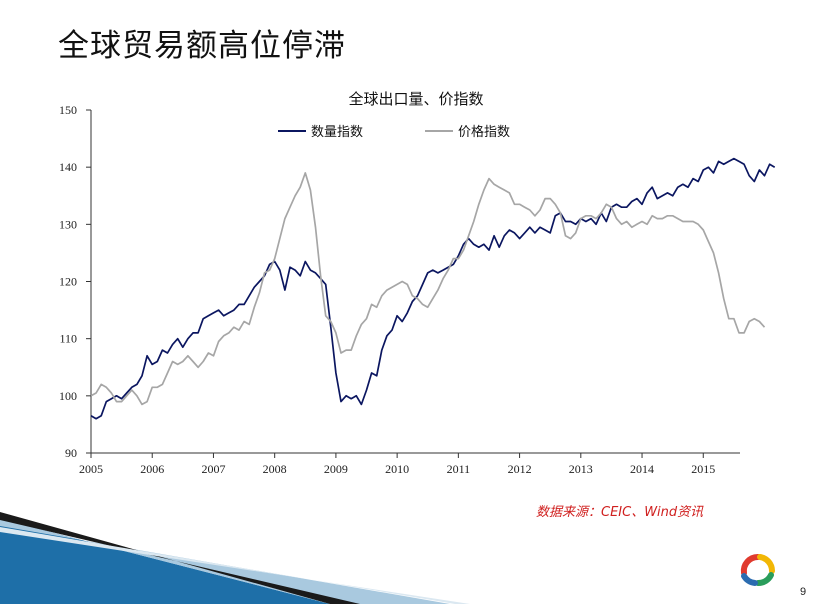 This screenshot has height=604, width=815. Describe the element at coordinates (68, 167) in the screenshot. I see `y-tick-label: 140` at that location.